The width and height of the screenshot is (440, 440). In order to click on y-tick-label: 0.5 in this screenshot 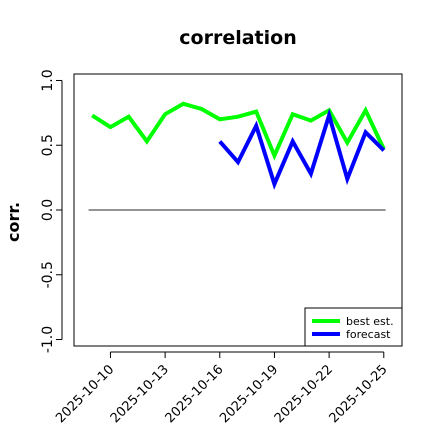, I will do `click(48, 145)`.